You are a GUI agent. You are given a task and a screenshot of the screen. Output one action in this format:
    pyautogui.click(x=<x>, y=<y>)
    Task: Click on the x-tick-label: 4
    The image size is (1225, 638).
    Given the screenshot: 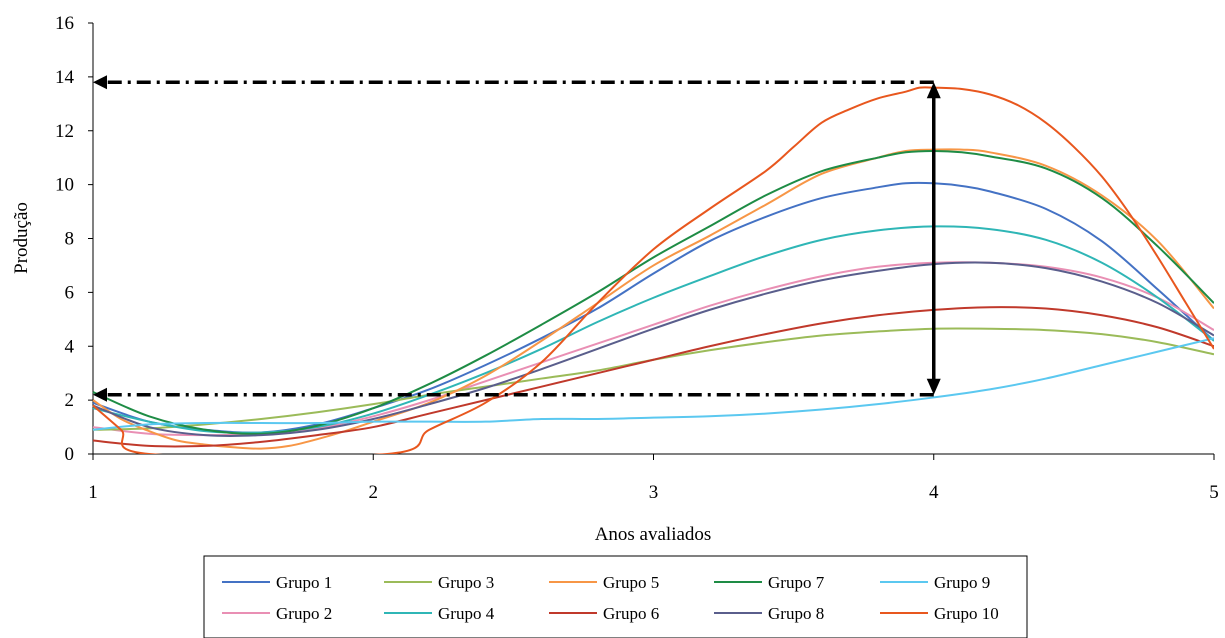 What is the action you would take?
    pyautogui.click(x=934, y=492)
    